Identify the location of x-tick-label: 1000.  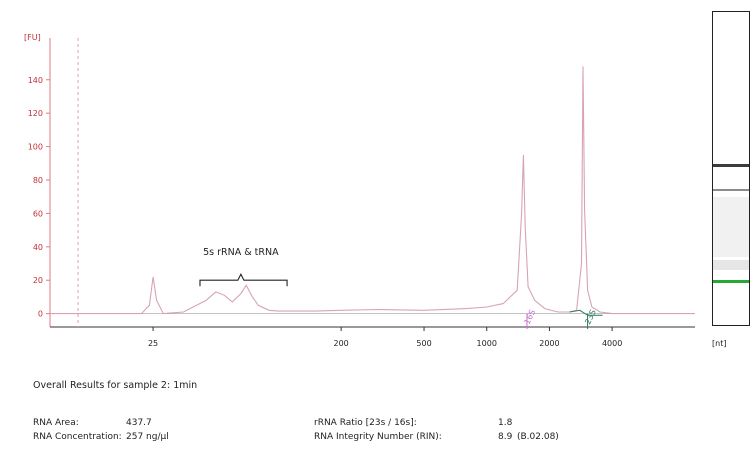
(487, 343).